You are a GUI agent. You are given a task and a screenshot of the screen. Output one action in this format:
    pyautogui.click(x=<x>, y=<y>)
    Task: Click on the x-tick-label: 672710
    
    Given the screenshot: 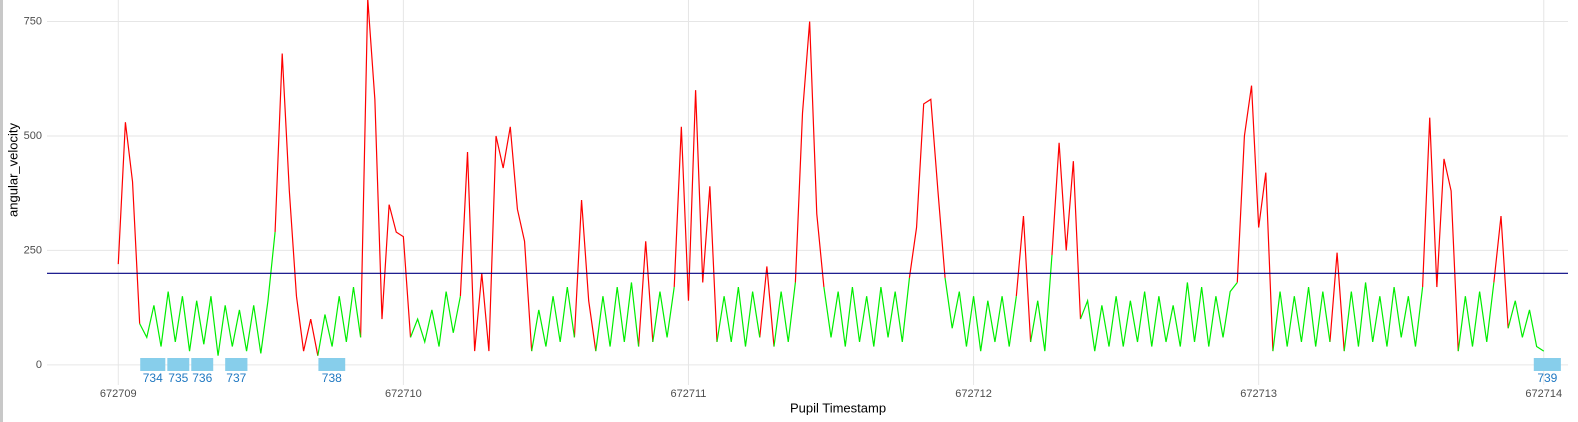 What is the action you would take?
    pyautogui.click(x=403, y=394)
    